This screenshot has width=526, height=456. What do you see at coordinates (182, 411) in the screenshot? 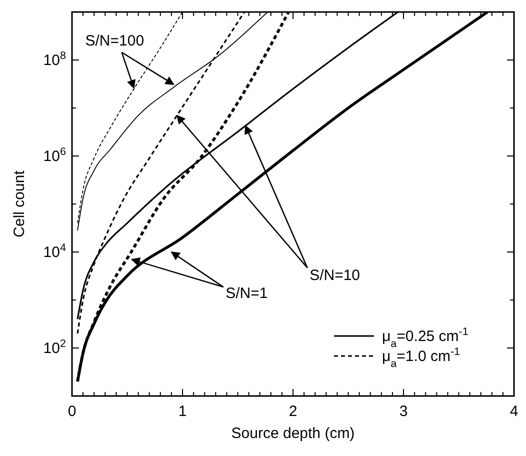
I see `x-tick-label: 1` at bounding box center [182, 411].